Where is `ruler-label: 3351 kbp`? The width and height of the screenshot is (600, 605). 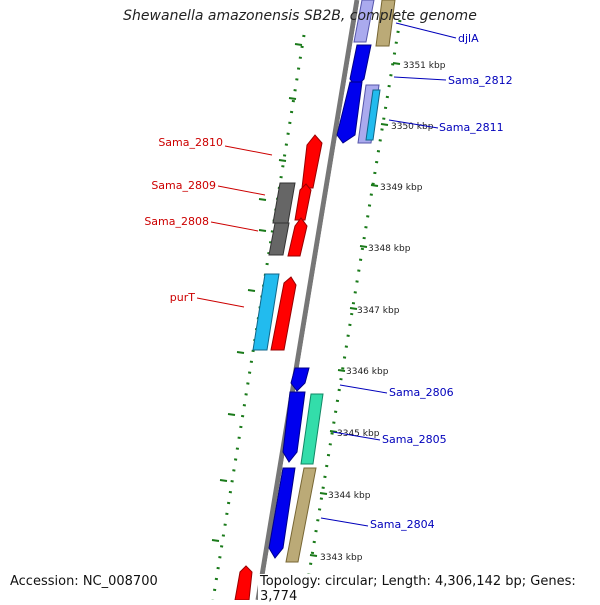
ruler-label: 3351 kbp is located at coordinates (424, 66).